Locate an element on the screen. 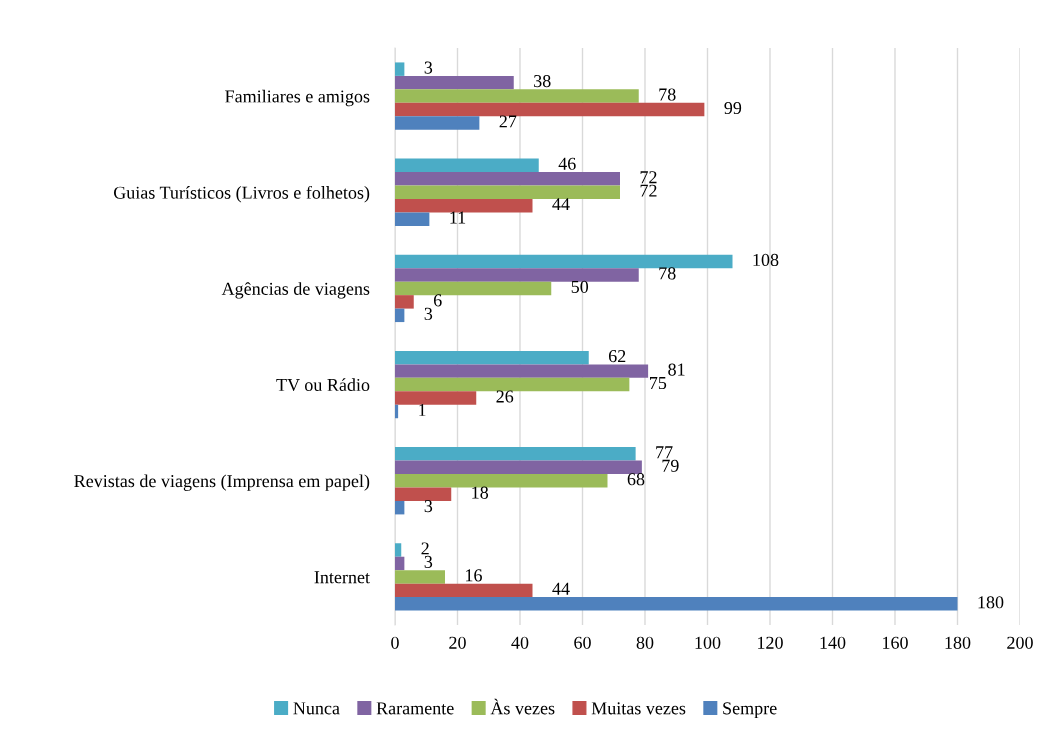 The height and width of the screenshot is (738, 1052). data-label: 77 is located at coordinates (664, 452).